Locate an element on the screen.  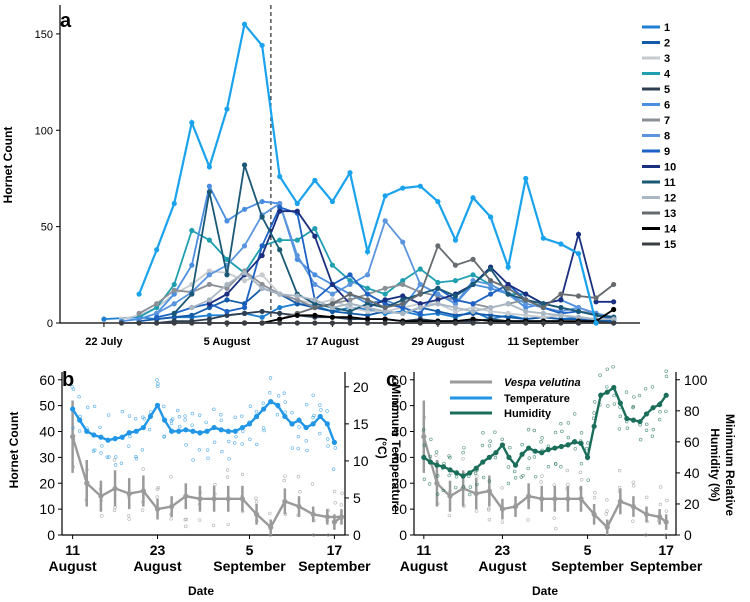
panel-c-x-tick-day: 11 is located at coordinates (423, 550).